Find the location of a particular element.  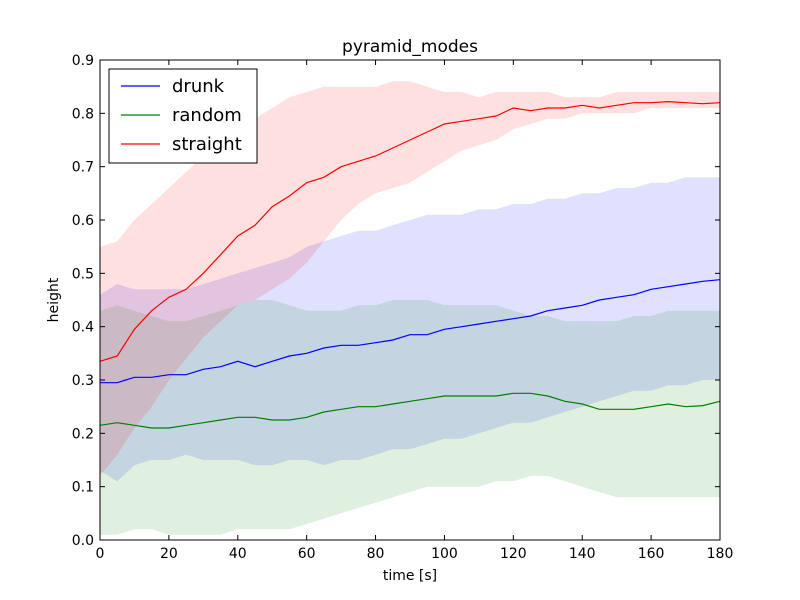

y-tick-label: 0.1 is located at coordinates (83, 488).